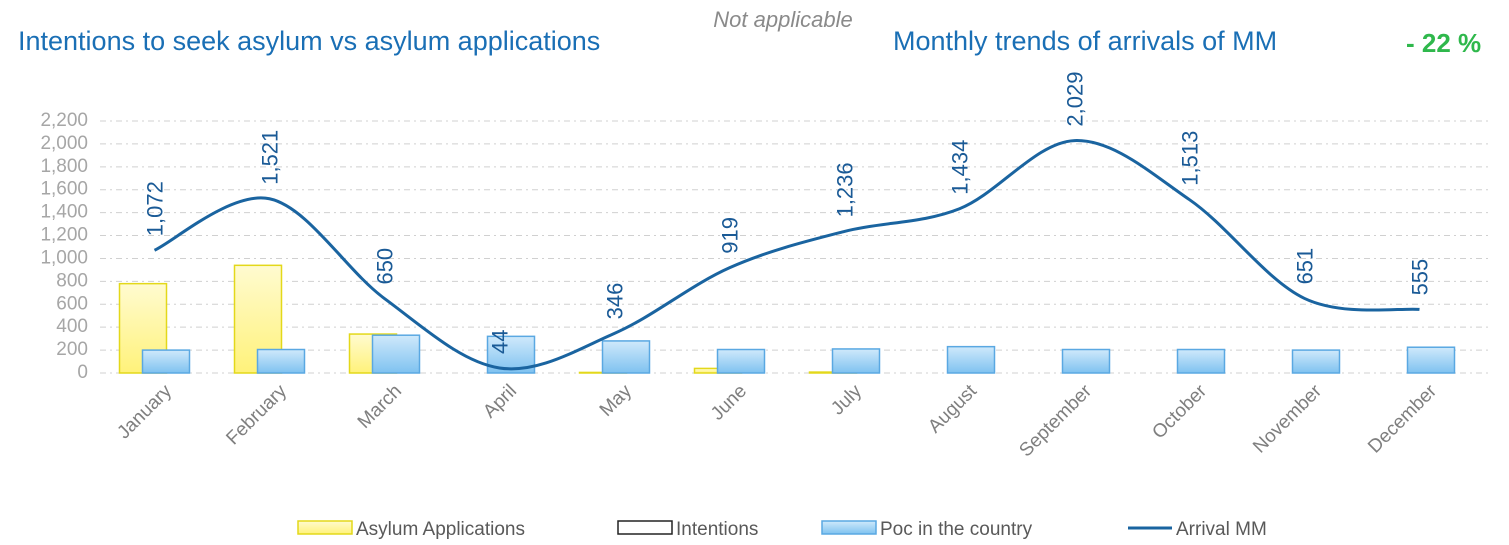 This screenshot has height=545, width=1509. I want to click on x-tick-label: November, so click(1287, 418).